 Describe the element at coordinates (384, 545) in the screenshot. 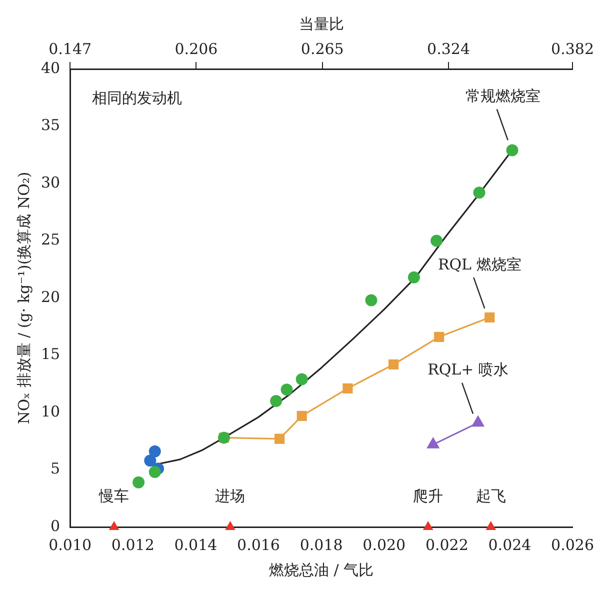

I see `x-tick-label: 0.020` at that location.